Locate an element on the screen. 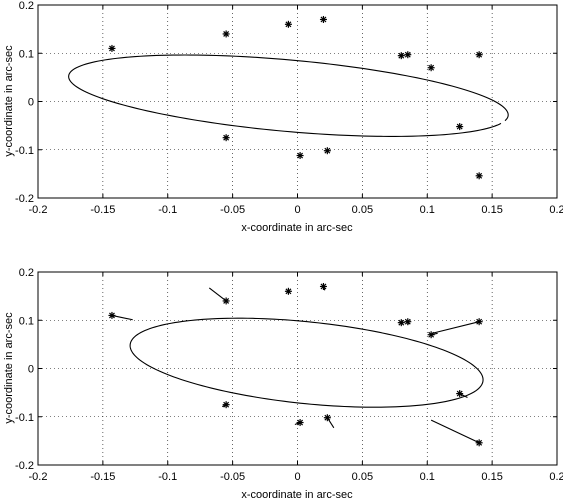 This screenshot has height=502, width=563. bottom-x-tick-label: -0.2 is located at coordinates (38, 477).